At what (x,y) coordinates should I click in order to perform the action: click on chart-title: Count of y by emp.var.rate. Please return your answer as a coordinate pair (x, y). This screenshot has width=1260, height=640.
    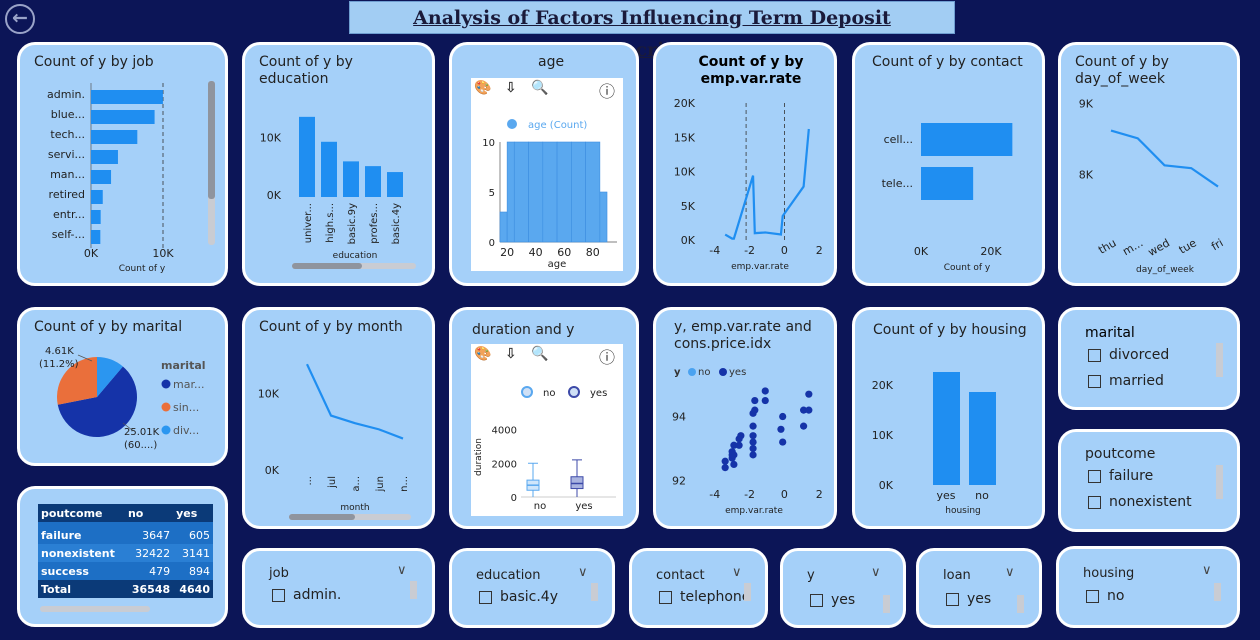
    Looking at the image, I should click on (751, 70).